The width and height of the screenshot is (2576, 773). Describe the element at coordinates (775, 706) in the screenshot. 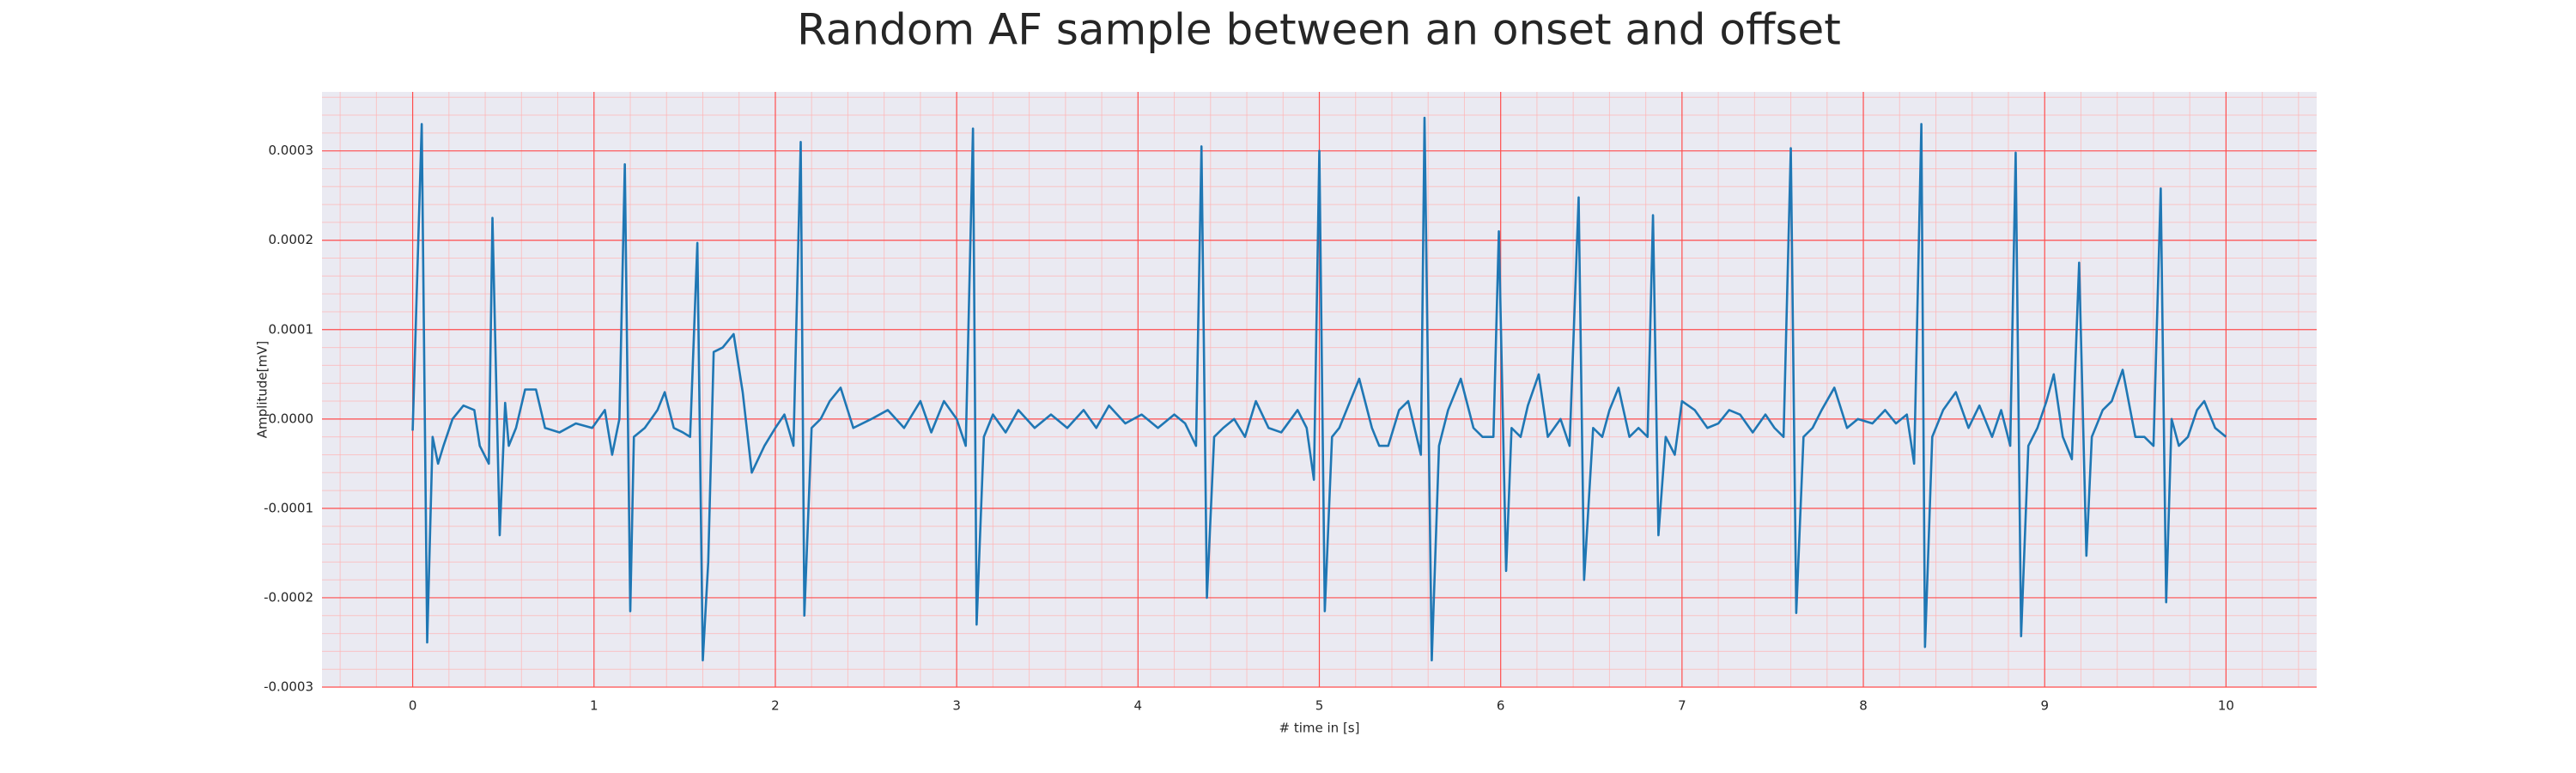

I see `x-tick-label: 2` at that location.